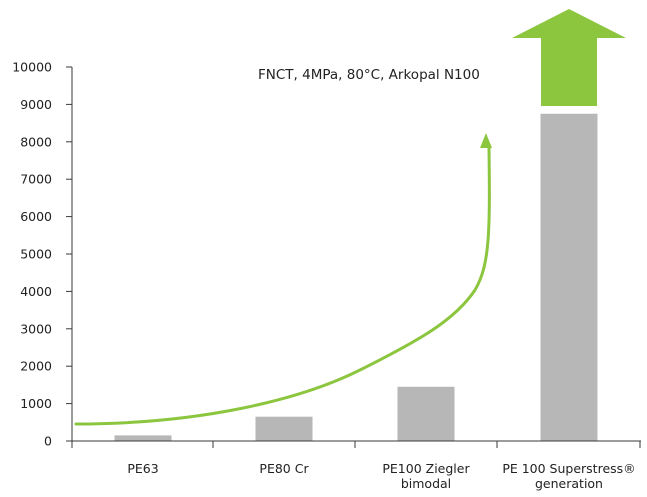 This screenshot has height=497, width=647. Describe the element at coordinates (569, 57) in the screenshot. I see `up-arrow-icon` at that location.